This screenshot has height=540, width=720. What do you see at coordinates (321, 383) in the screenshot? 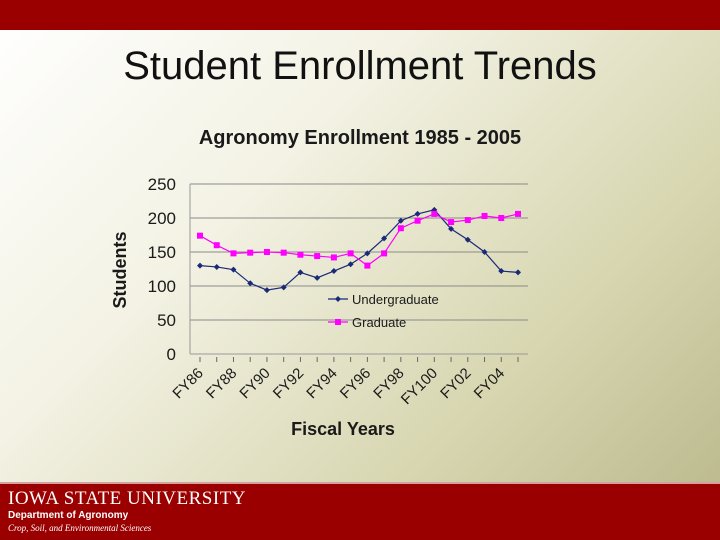
I see `x-tick-label: FY94` at bounding box center [321, 383].